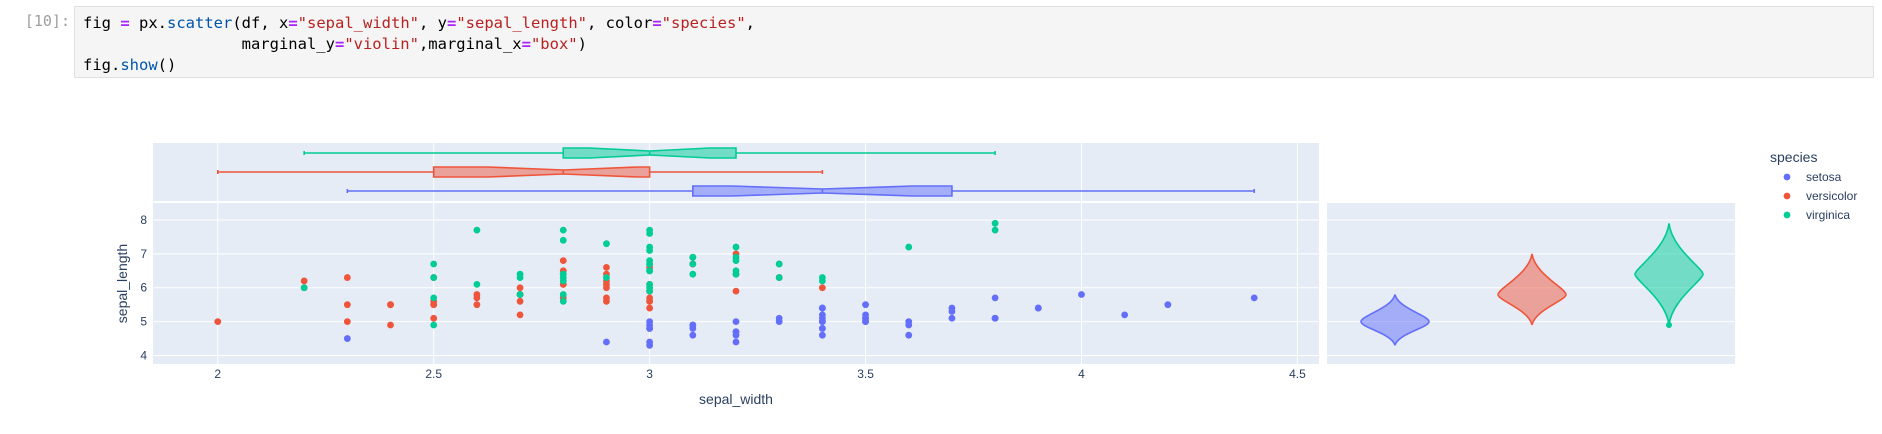 Image resolution: width=1882 pixels, height=434 pixels. Describe the element at coordinates (649, 153) in the screenshot. I see `box-virginica` at that location.